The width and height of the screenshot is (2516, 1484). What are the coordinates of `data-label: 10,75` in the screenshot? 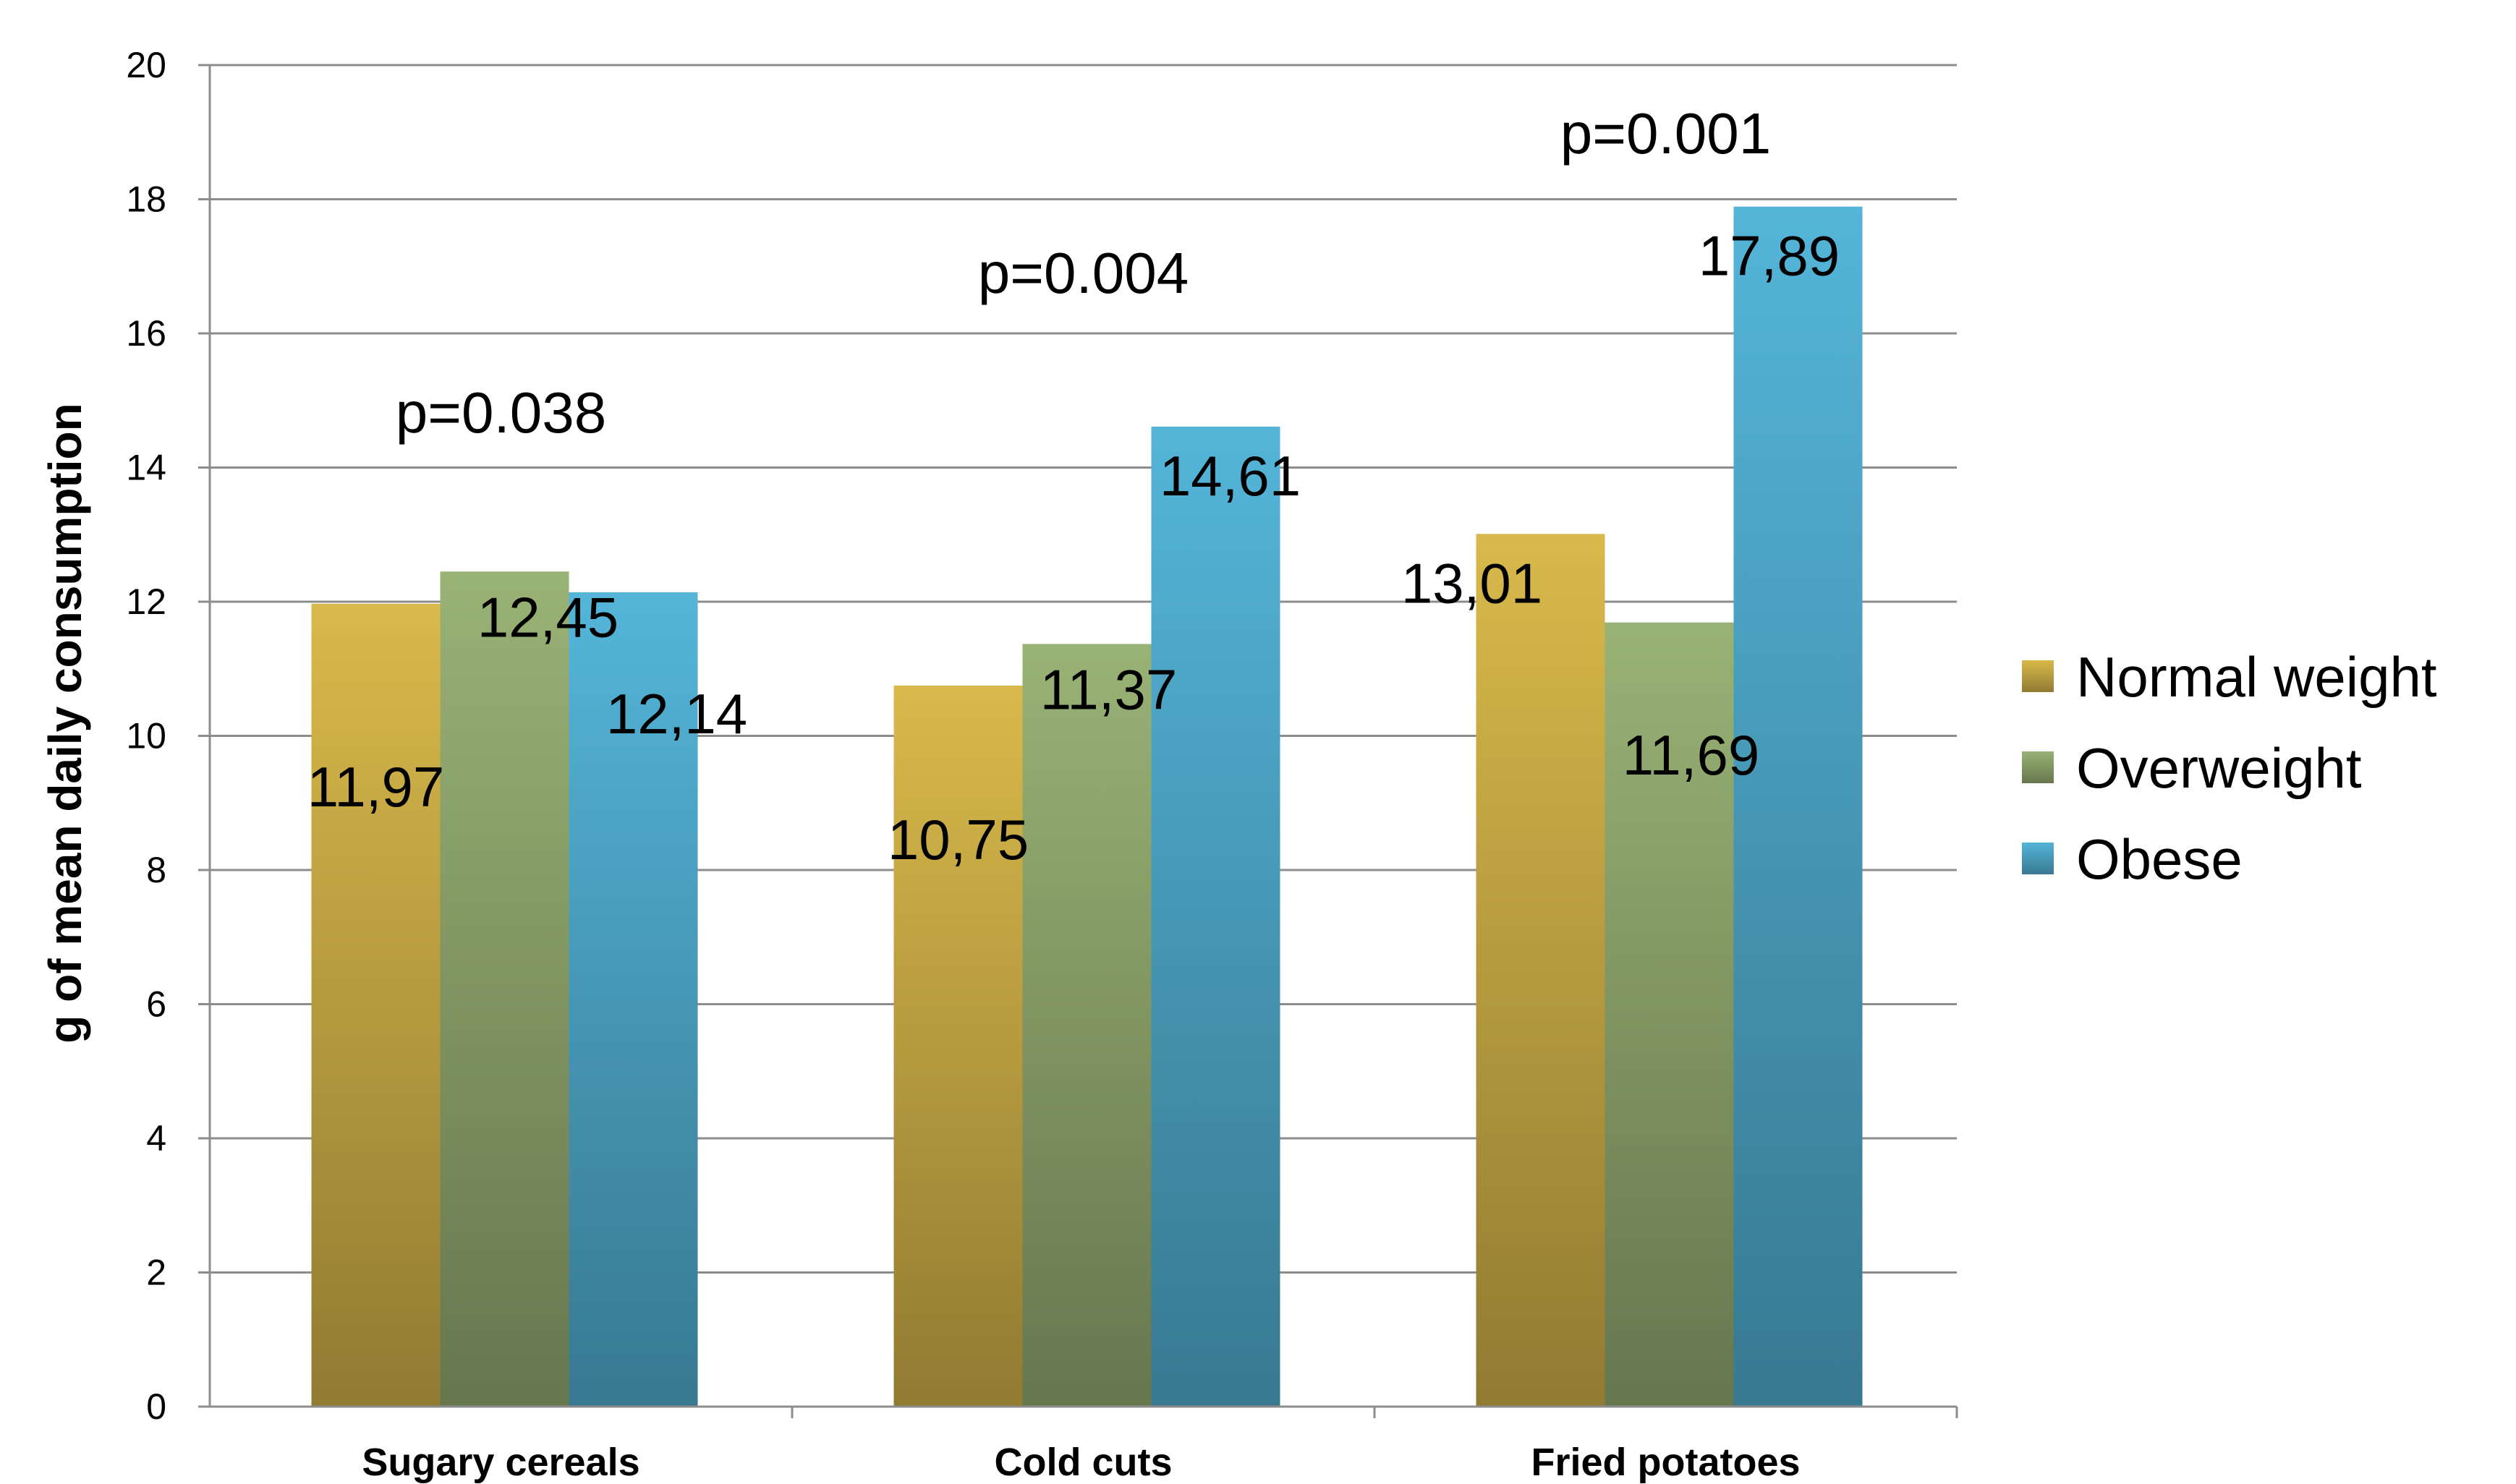 It's located at (959, 839).